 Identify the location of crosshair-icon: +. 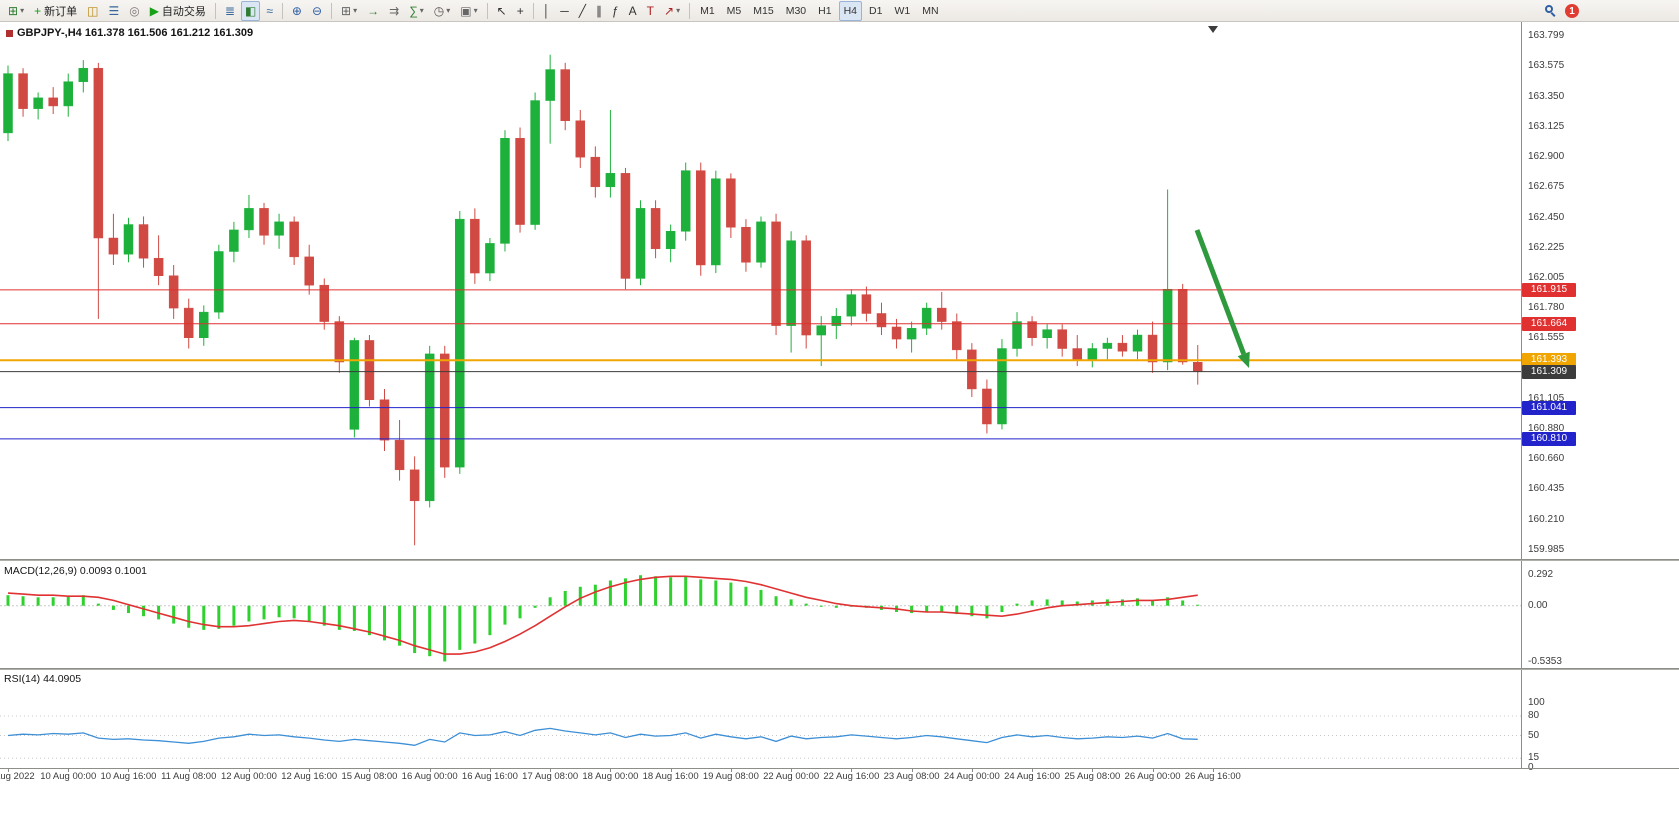
(520, 10).